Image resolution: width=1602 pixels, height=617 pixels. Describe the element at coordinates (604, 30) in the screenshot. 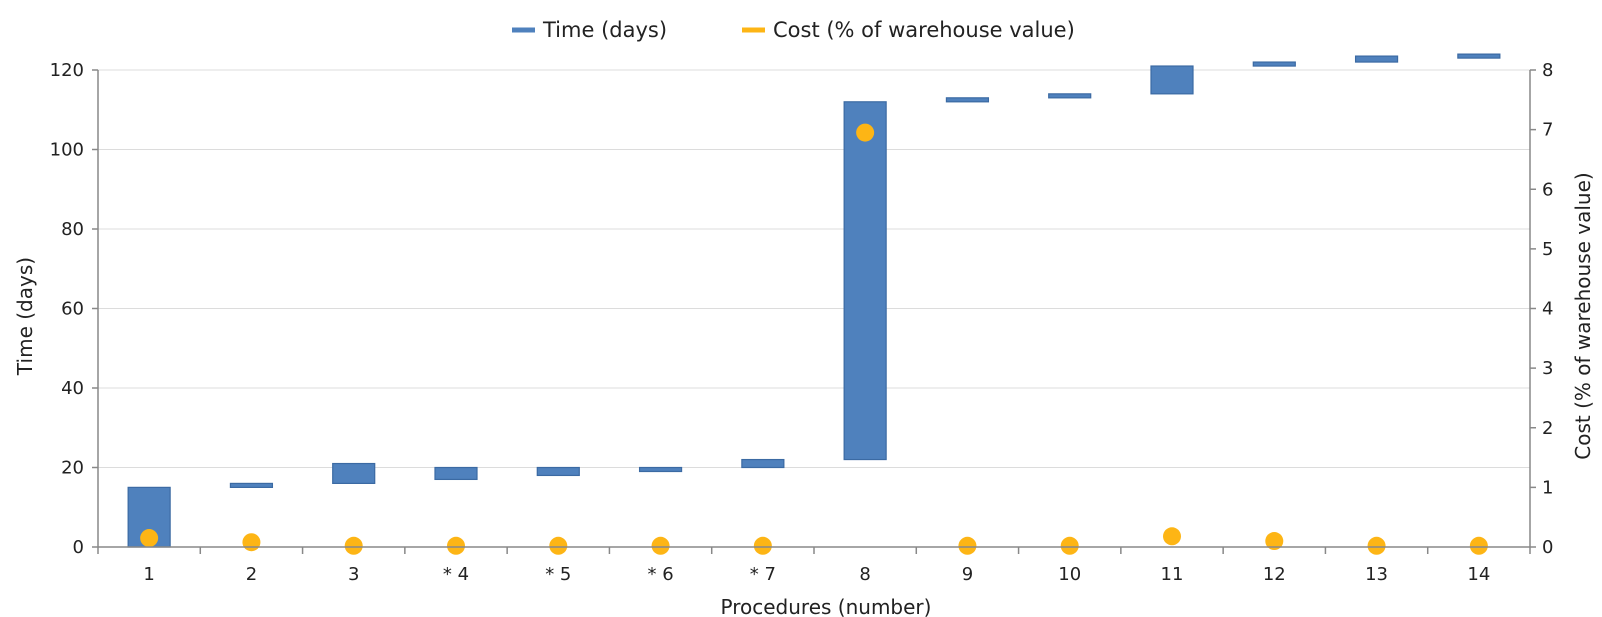

I see `legend-time-label: Time (days)` at that location.